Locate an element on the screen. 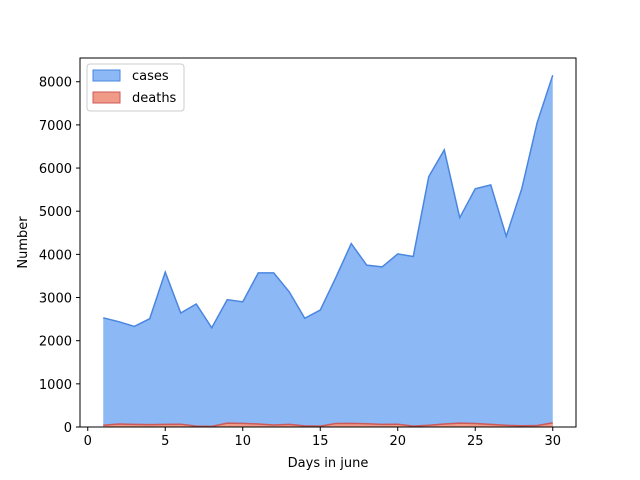  legend: cases deaths is located at coordinates (135, 87).